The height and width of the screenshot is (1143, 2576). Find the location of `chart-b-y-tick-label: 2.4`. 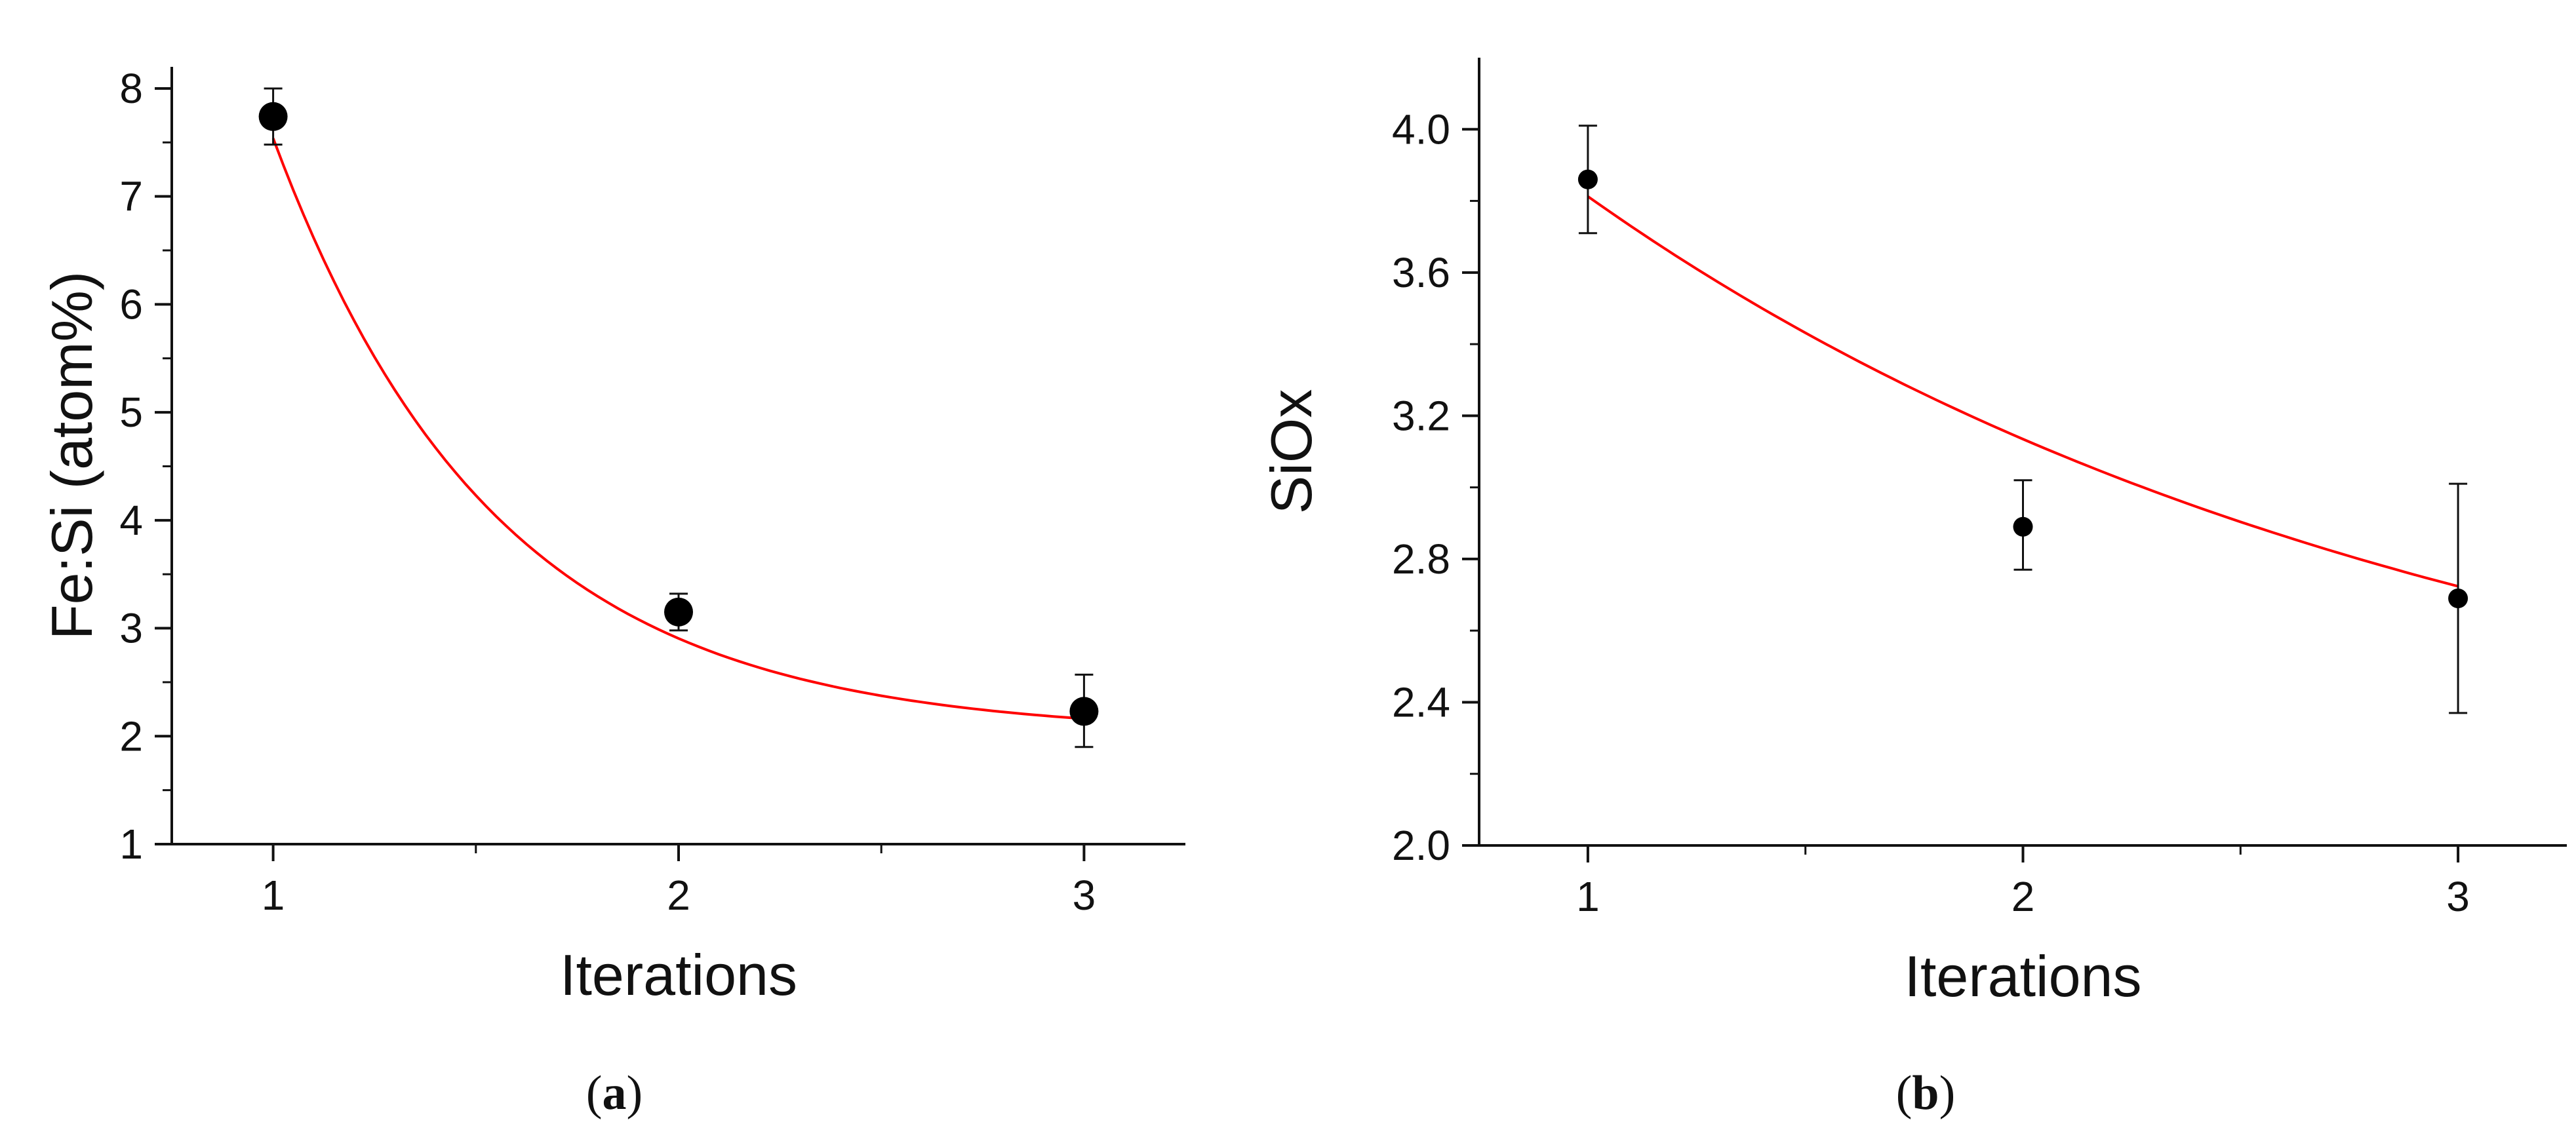

chart-b-y-tick-label: 2.4 is located at coordinates (1421, 702).